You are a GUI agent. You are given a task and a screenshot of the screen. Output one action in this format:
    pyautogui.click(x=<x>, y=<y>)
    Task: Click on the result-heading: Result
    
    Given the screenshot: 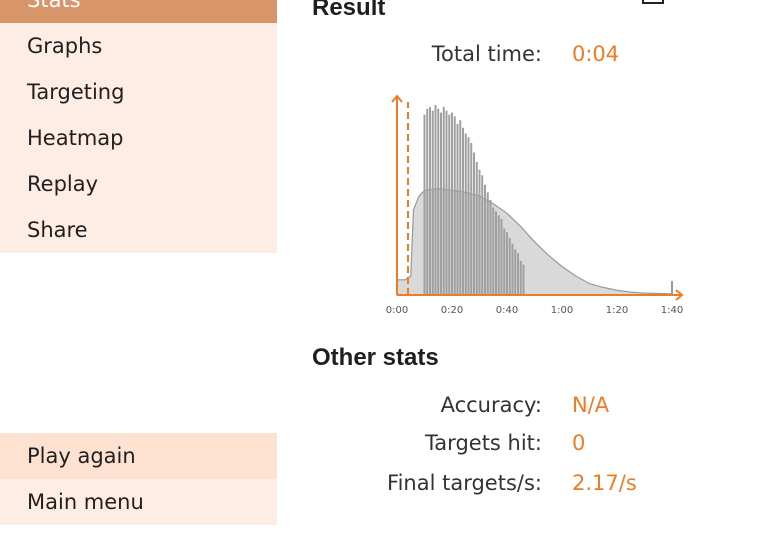 What is the action you would take?
    pyautogui.click(x=349, y=10)
    